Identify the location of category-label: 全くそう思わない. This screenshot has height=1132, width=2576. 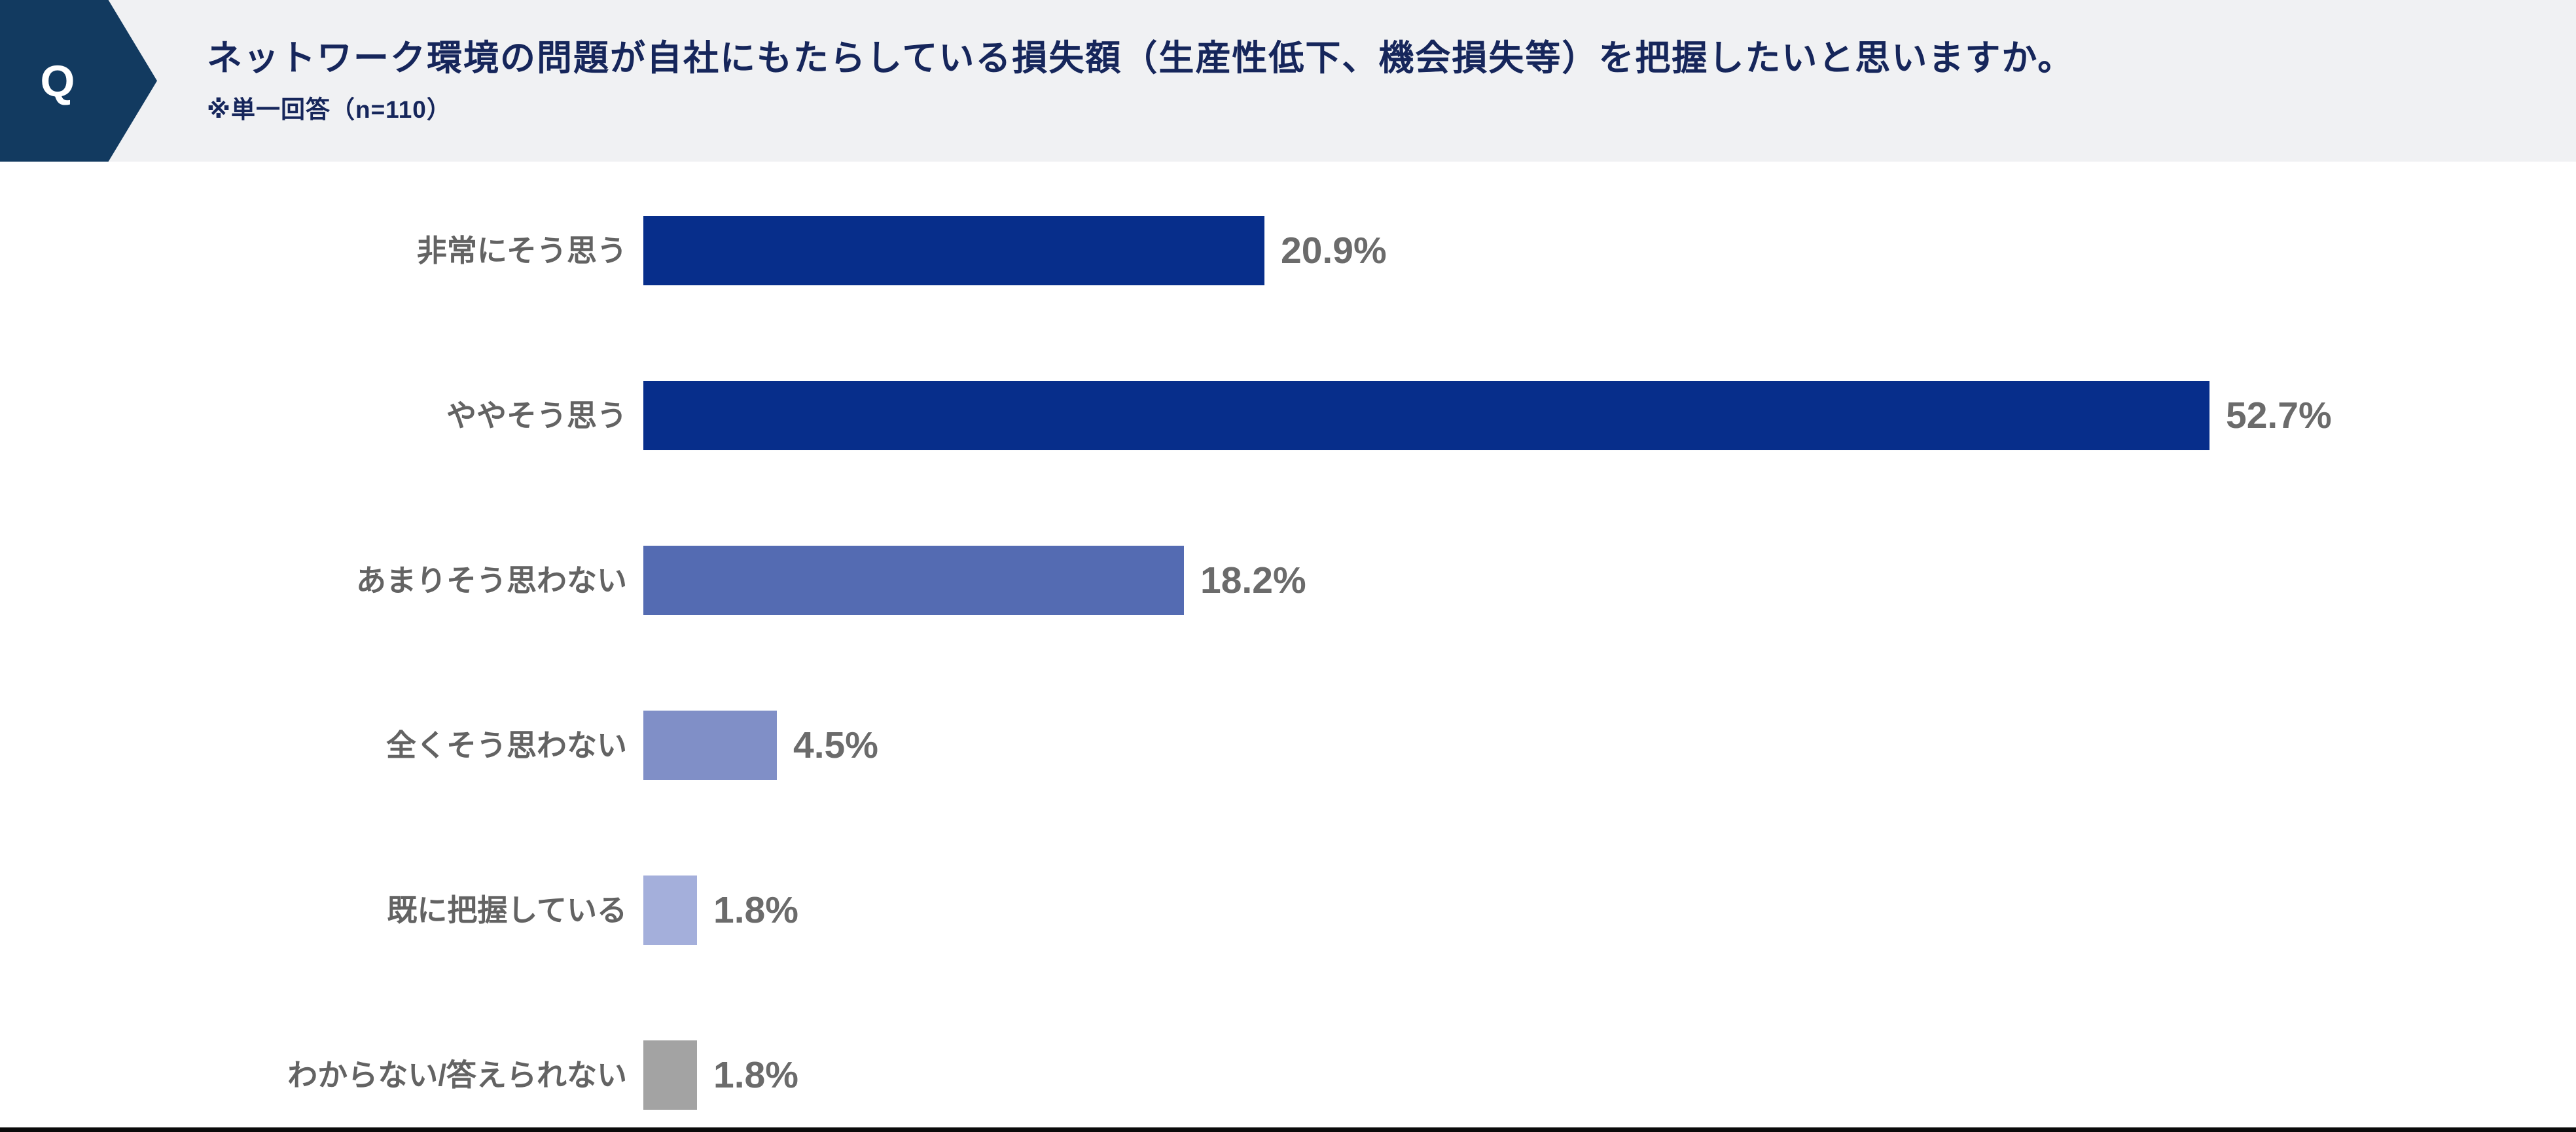
(506, 745).